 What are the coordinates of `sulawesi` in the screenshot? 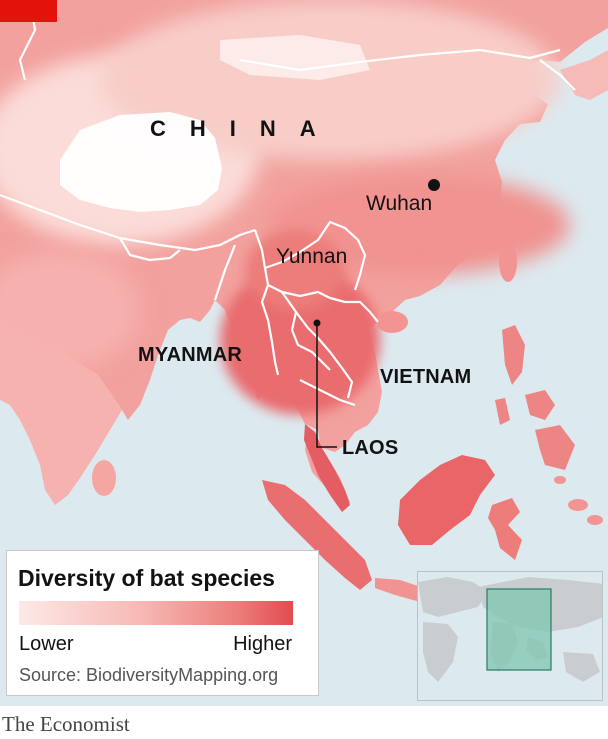 It's located at (505, 529).